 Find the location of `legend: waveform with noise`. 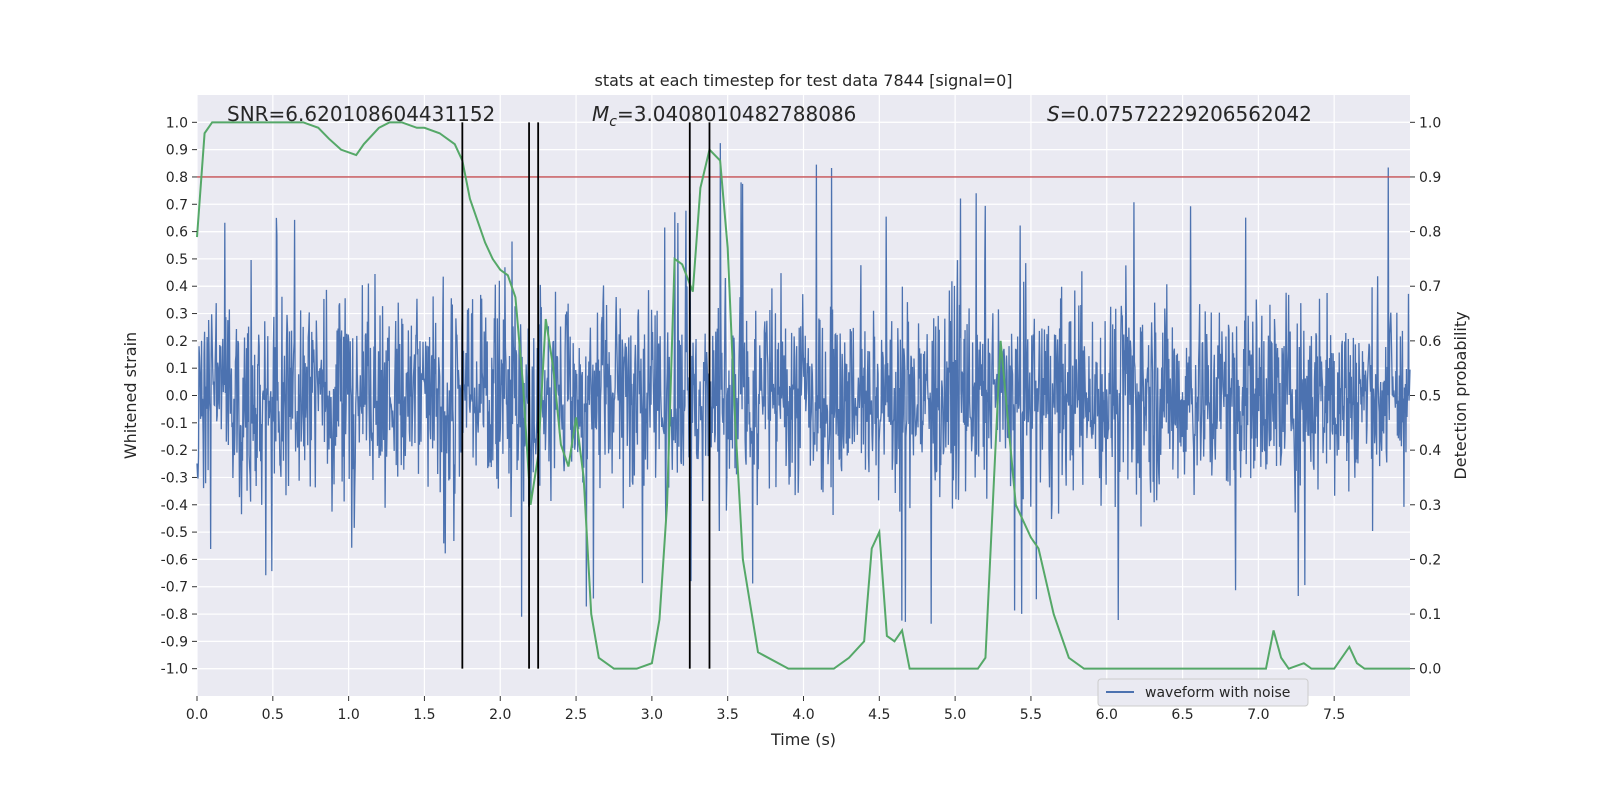

legend: waveform with noise is located at coordinates (1203, 692).